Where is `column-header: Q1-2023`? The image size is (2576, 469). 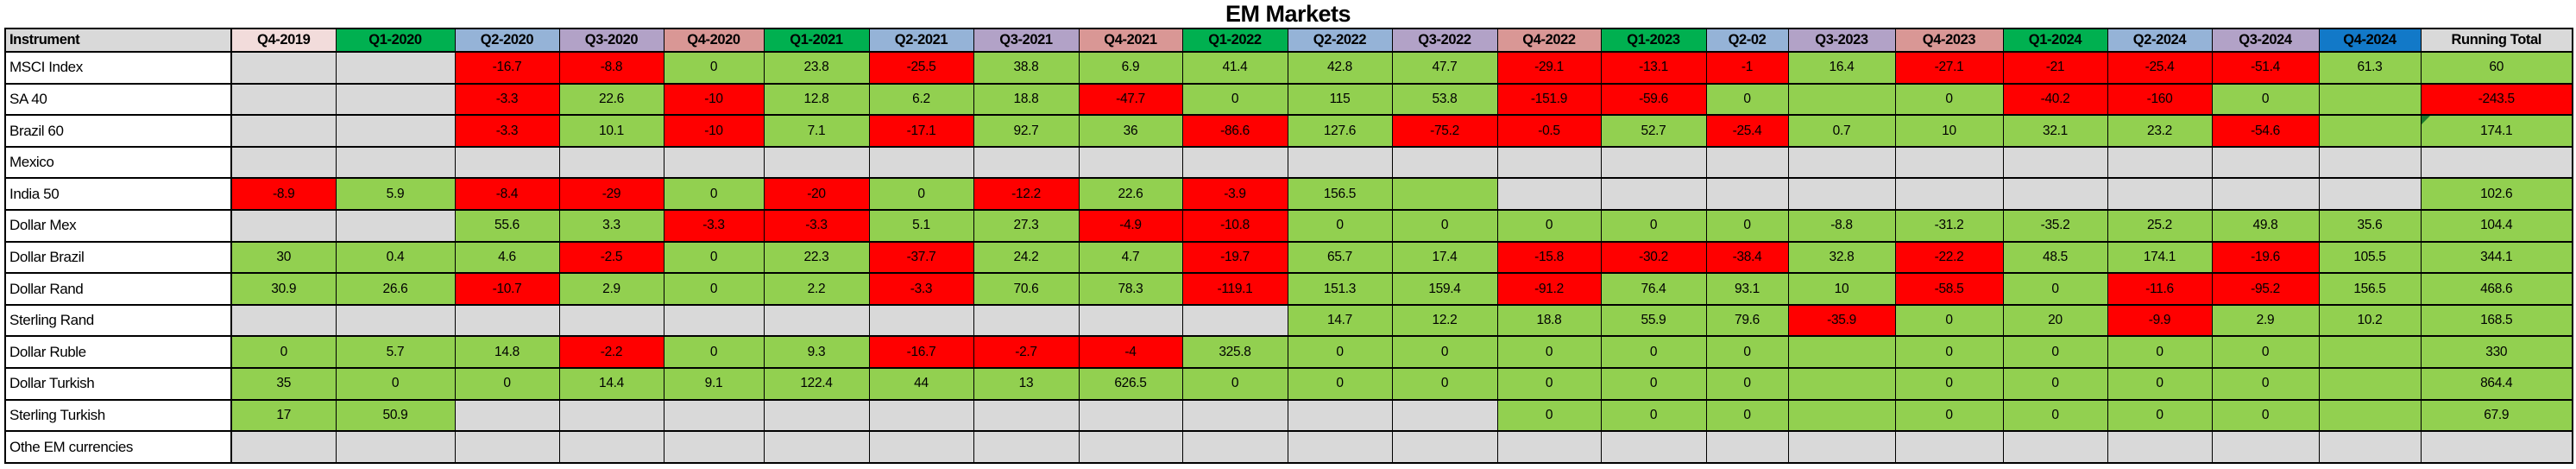
column-header: Q1-2023 is located at coordinates (1653, 40).